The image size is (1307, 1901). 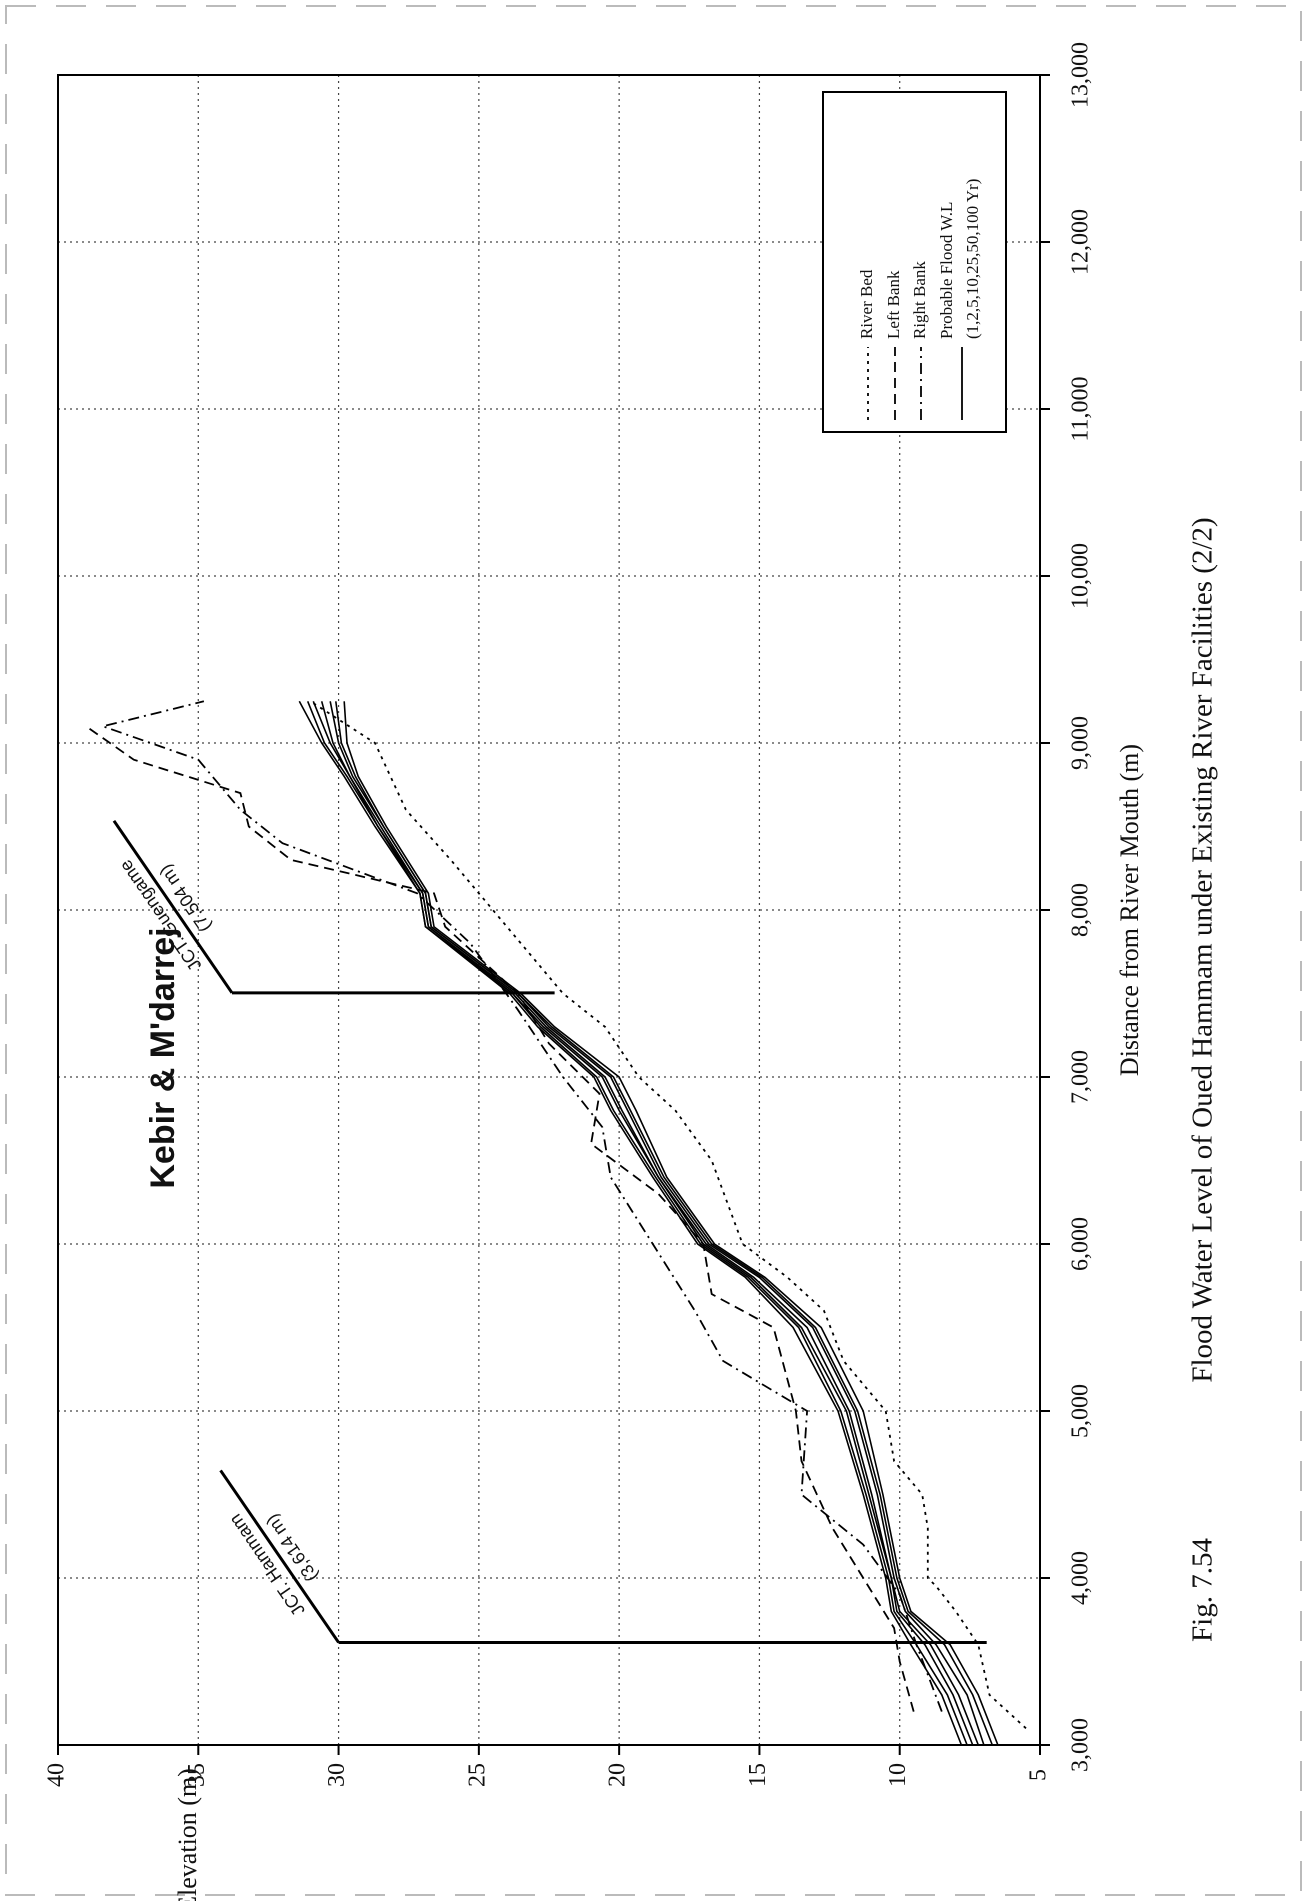 What do you see at coordinates (866, 304) in the screenshot?
I see `legend-label: River Bed` at bounding box center [866, 304].